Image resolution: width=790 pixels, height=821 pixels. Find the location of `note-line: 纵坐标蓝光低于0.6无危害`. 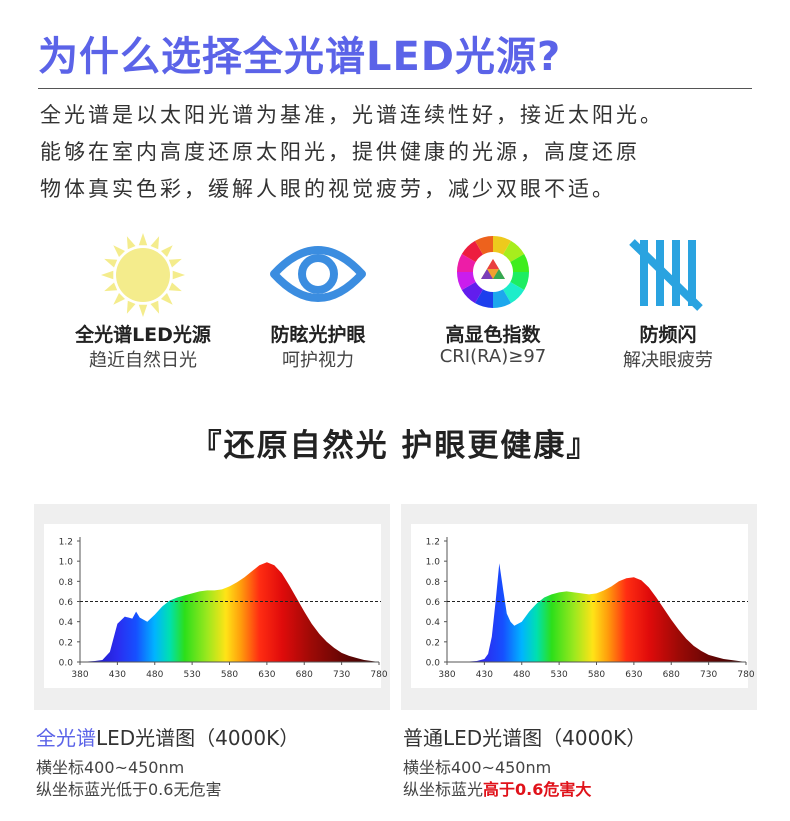

note-line: 纵坐标蓝光低于0.6无危害 is located at coordinates (128, 790).